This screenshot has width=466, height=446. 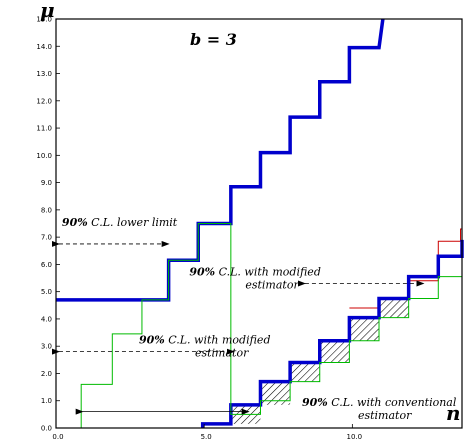 What do you see at coordinates (213, 39) in the screenshot?
I see `chart-title: b = 3` at bounding box center [213, 39].